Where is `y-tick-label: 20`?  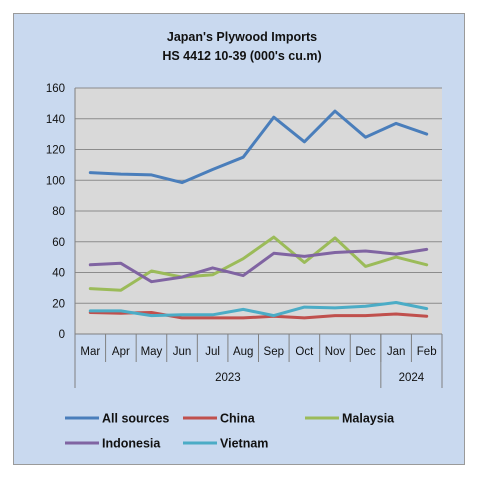 y-tick-label: 20 is located at coordinates (58, 304).